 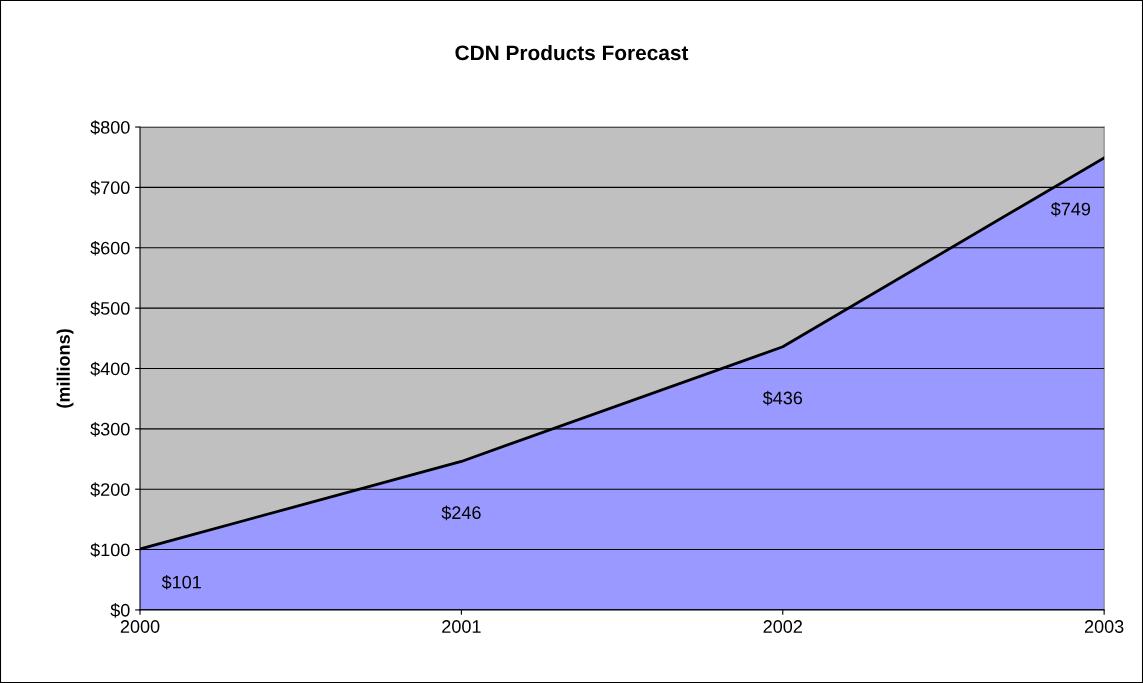 I want to click on x-tick-label: 2001, so click(x=461, y=626).